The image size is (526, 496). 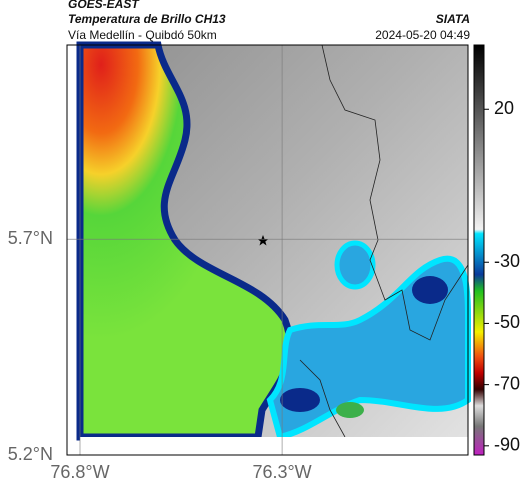 What do you see at coordinates (147, 19) in the screenshot?
I see `title: Temperatura de Brillo CH13` at bounding box center [147, 19].